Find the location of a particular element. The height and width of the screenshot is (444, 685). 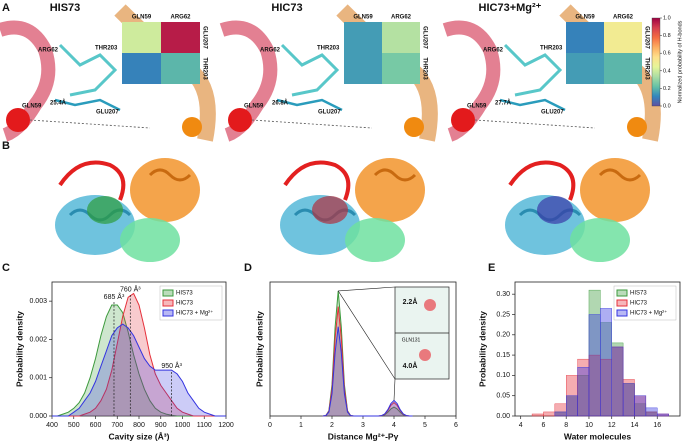

x-axis-label: Distance Mg²⁺-Pγ is located at coordinates (363, 436).